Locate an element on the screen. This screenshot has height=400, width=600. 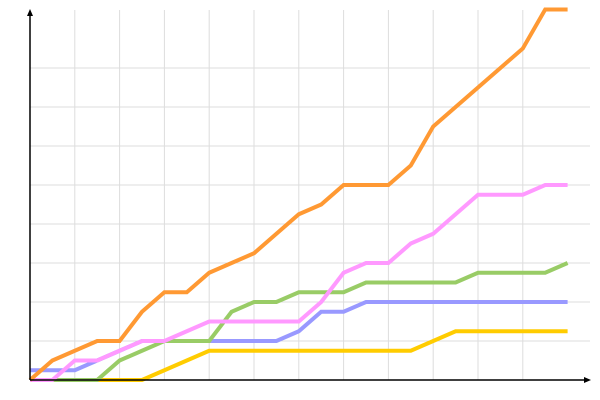
y-axis-arrow is located at coordinates (30, 12).